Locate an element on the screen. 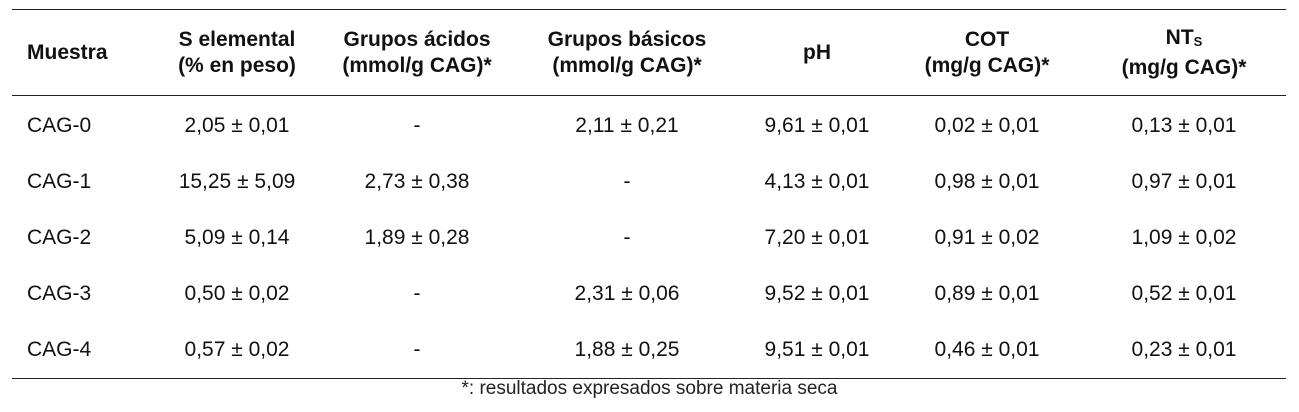 This screenshot has width=1299, height=412. header-label: COT is located at coordinates (987, 39).